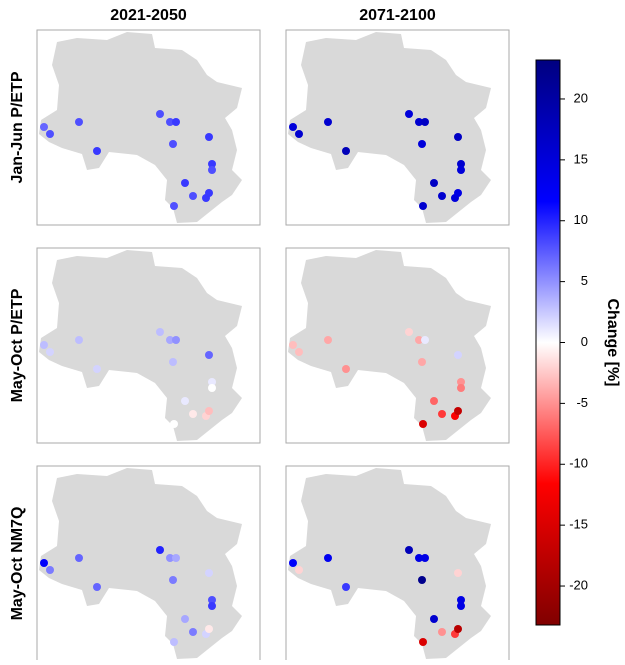 This screenshot has height=665, width=625. What do you see at coordinates (17, 564) in the screenshot?
I see `row-title: May-Oct NM7Q` at bounding box center [17, 564].